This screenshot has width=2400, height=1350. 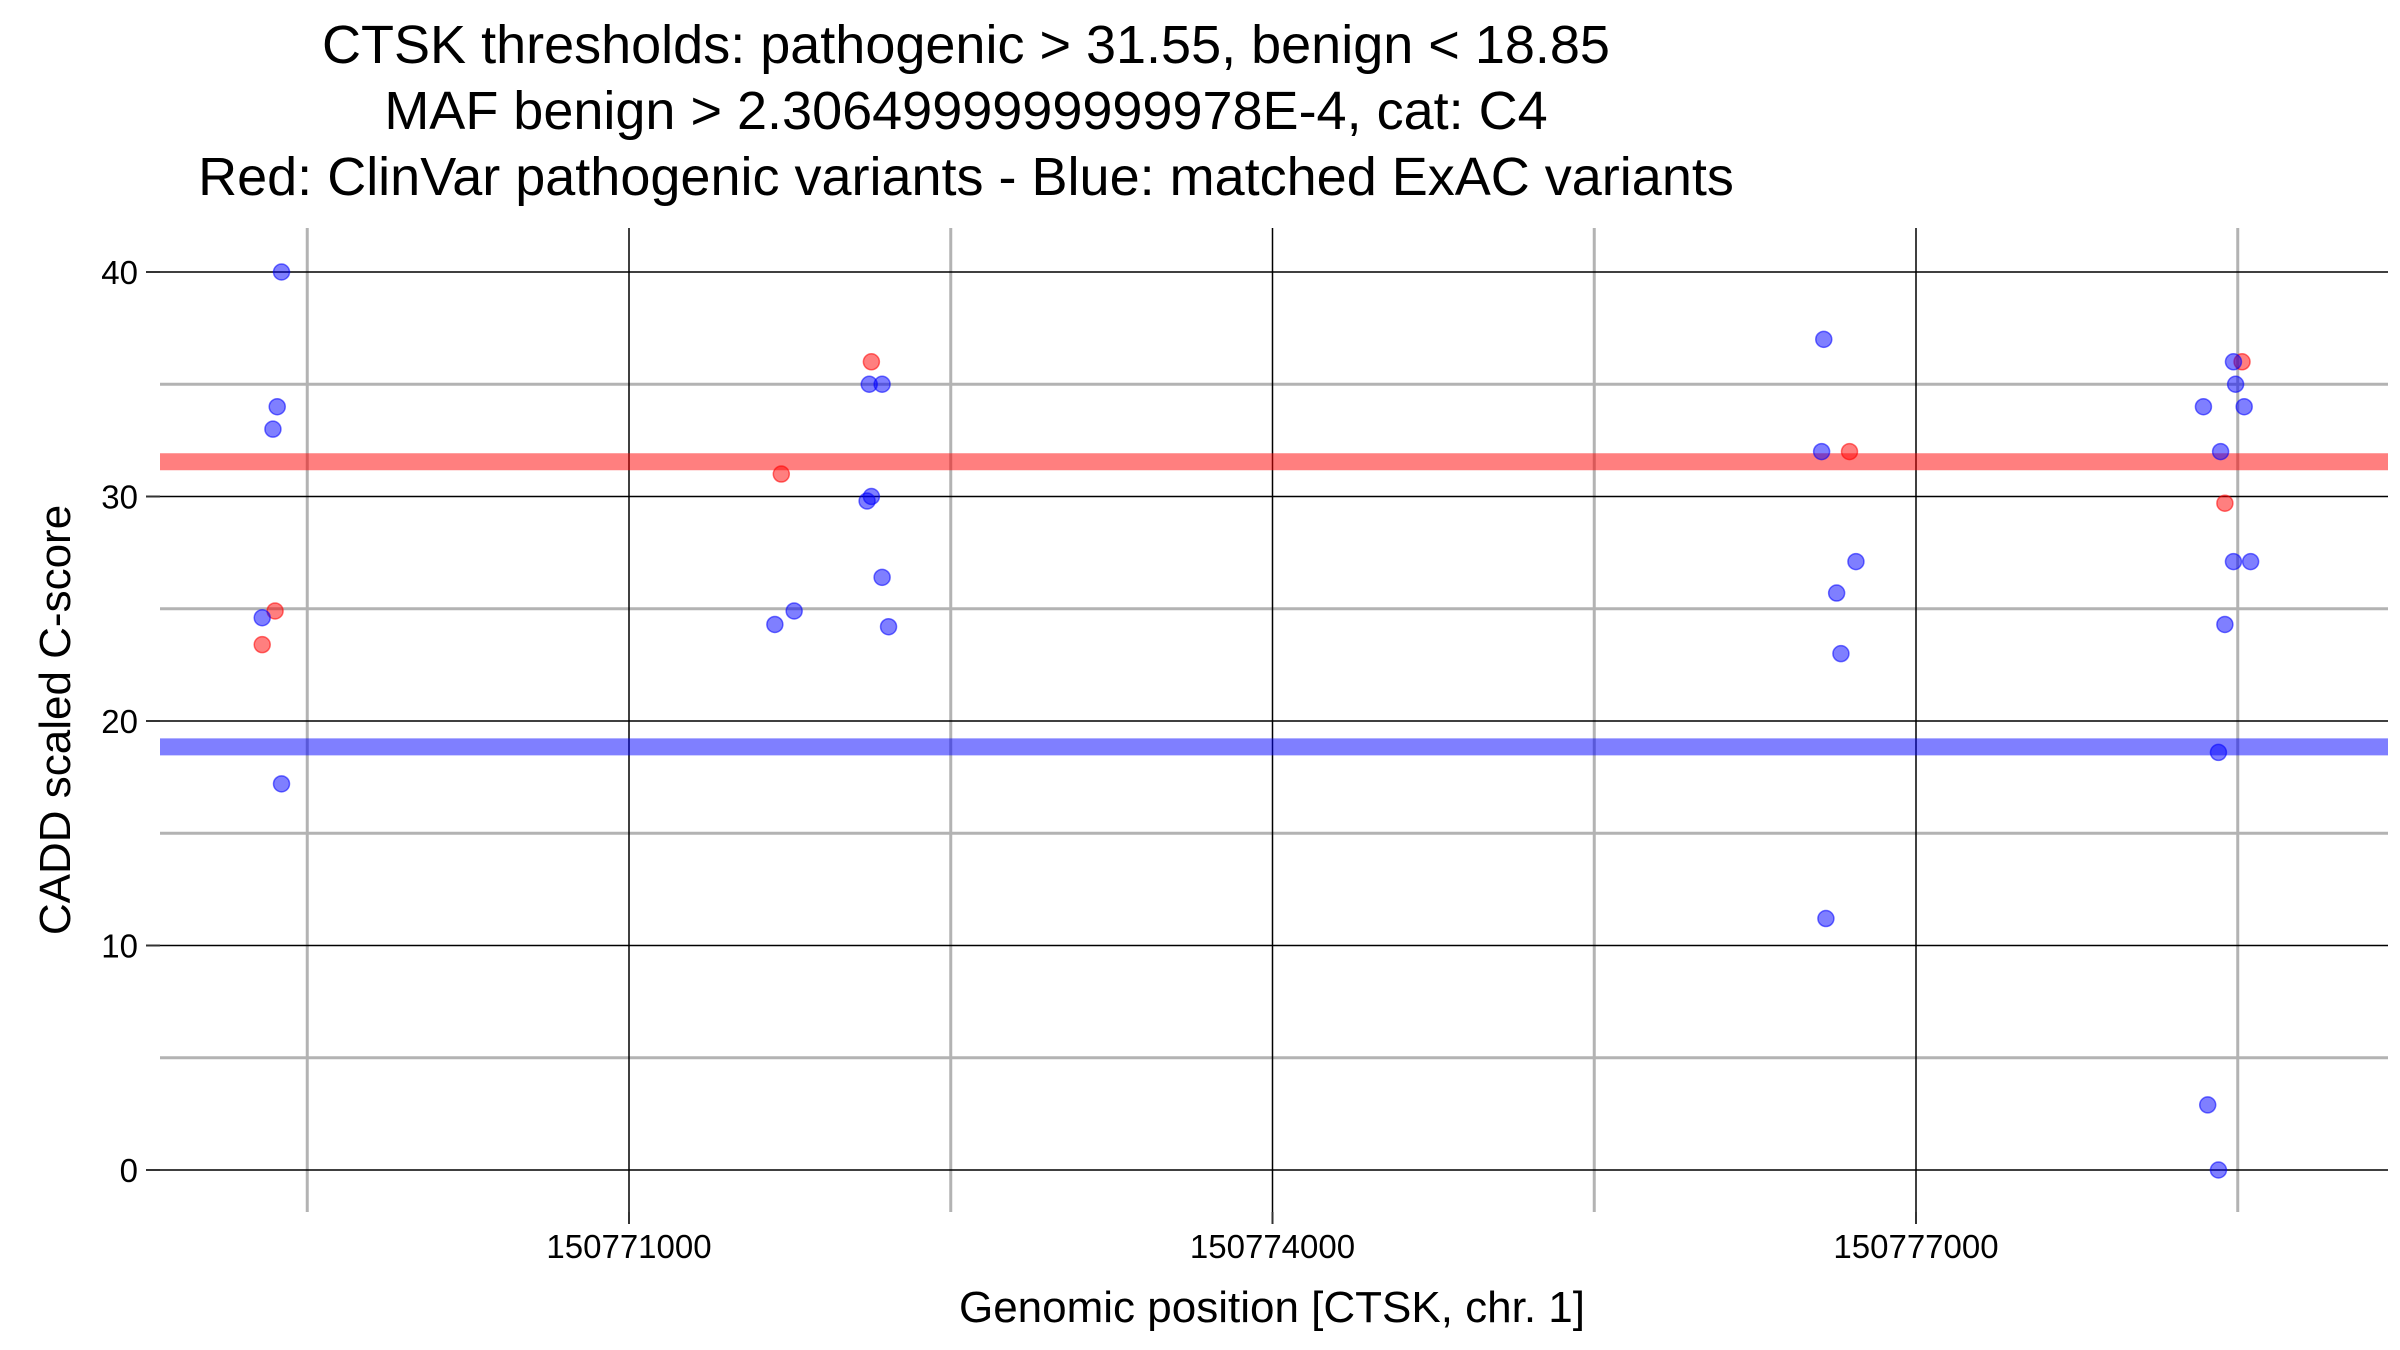 I want to click on y-tick-label: 30, so click(x=119, y=497).